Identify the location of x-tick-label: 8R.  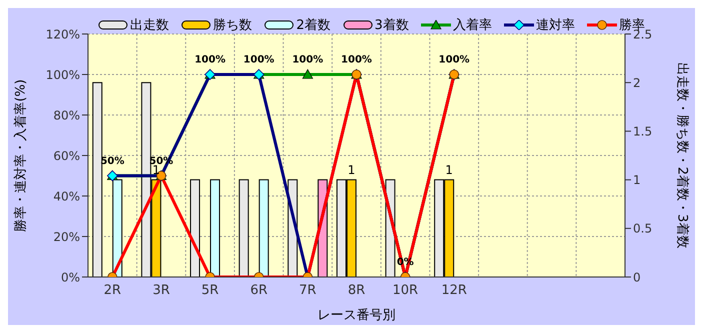
(357, 290).